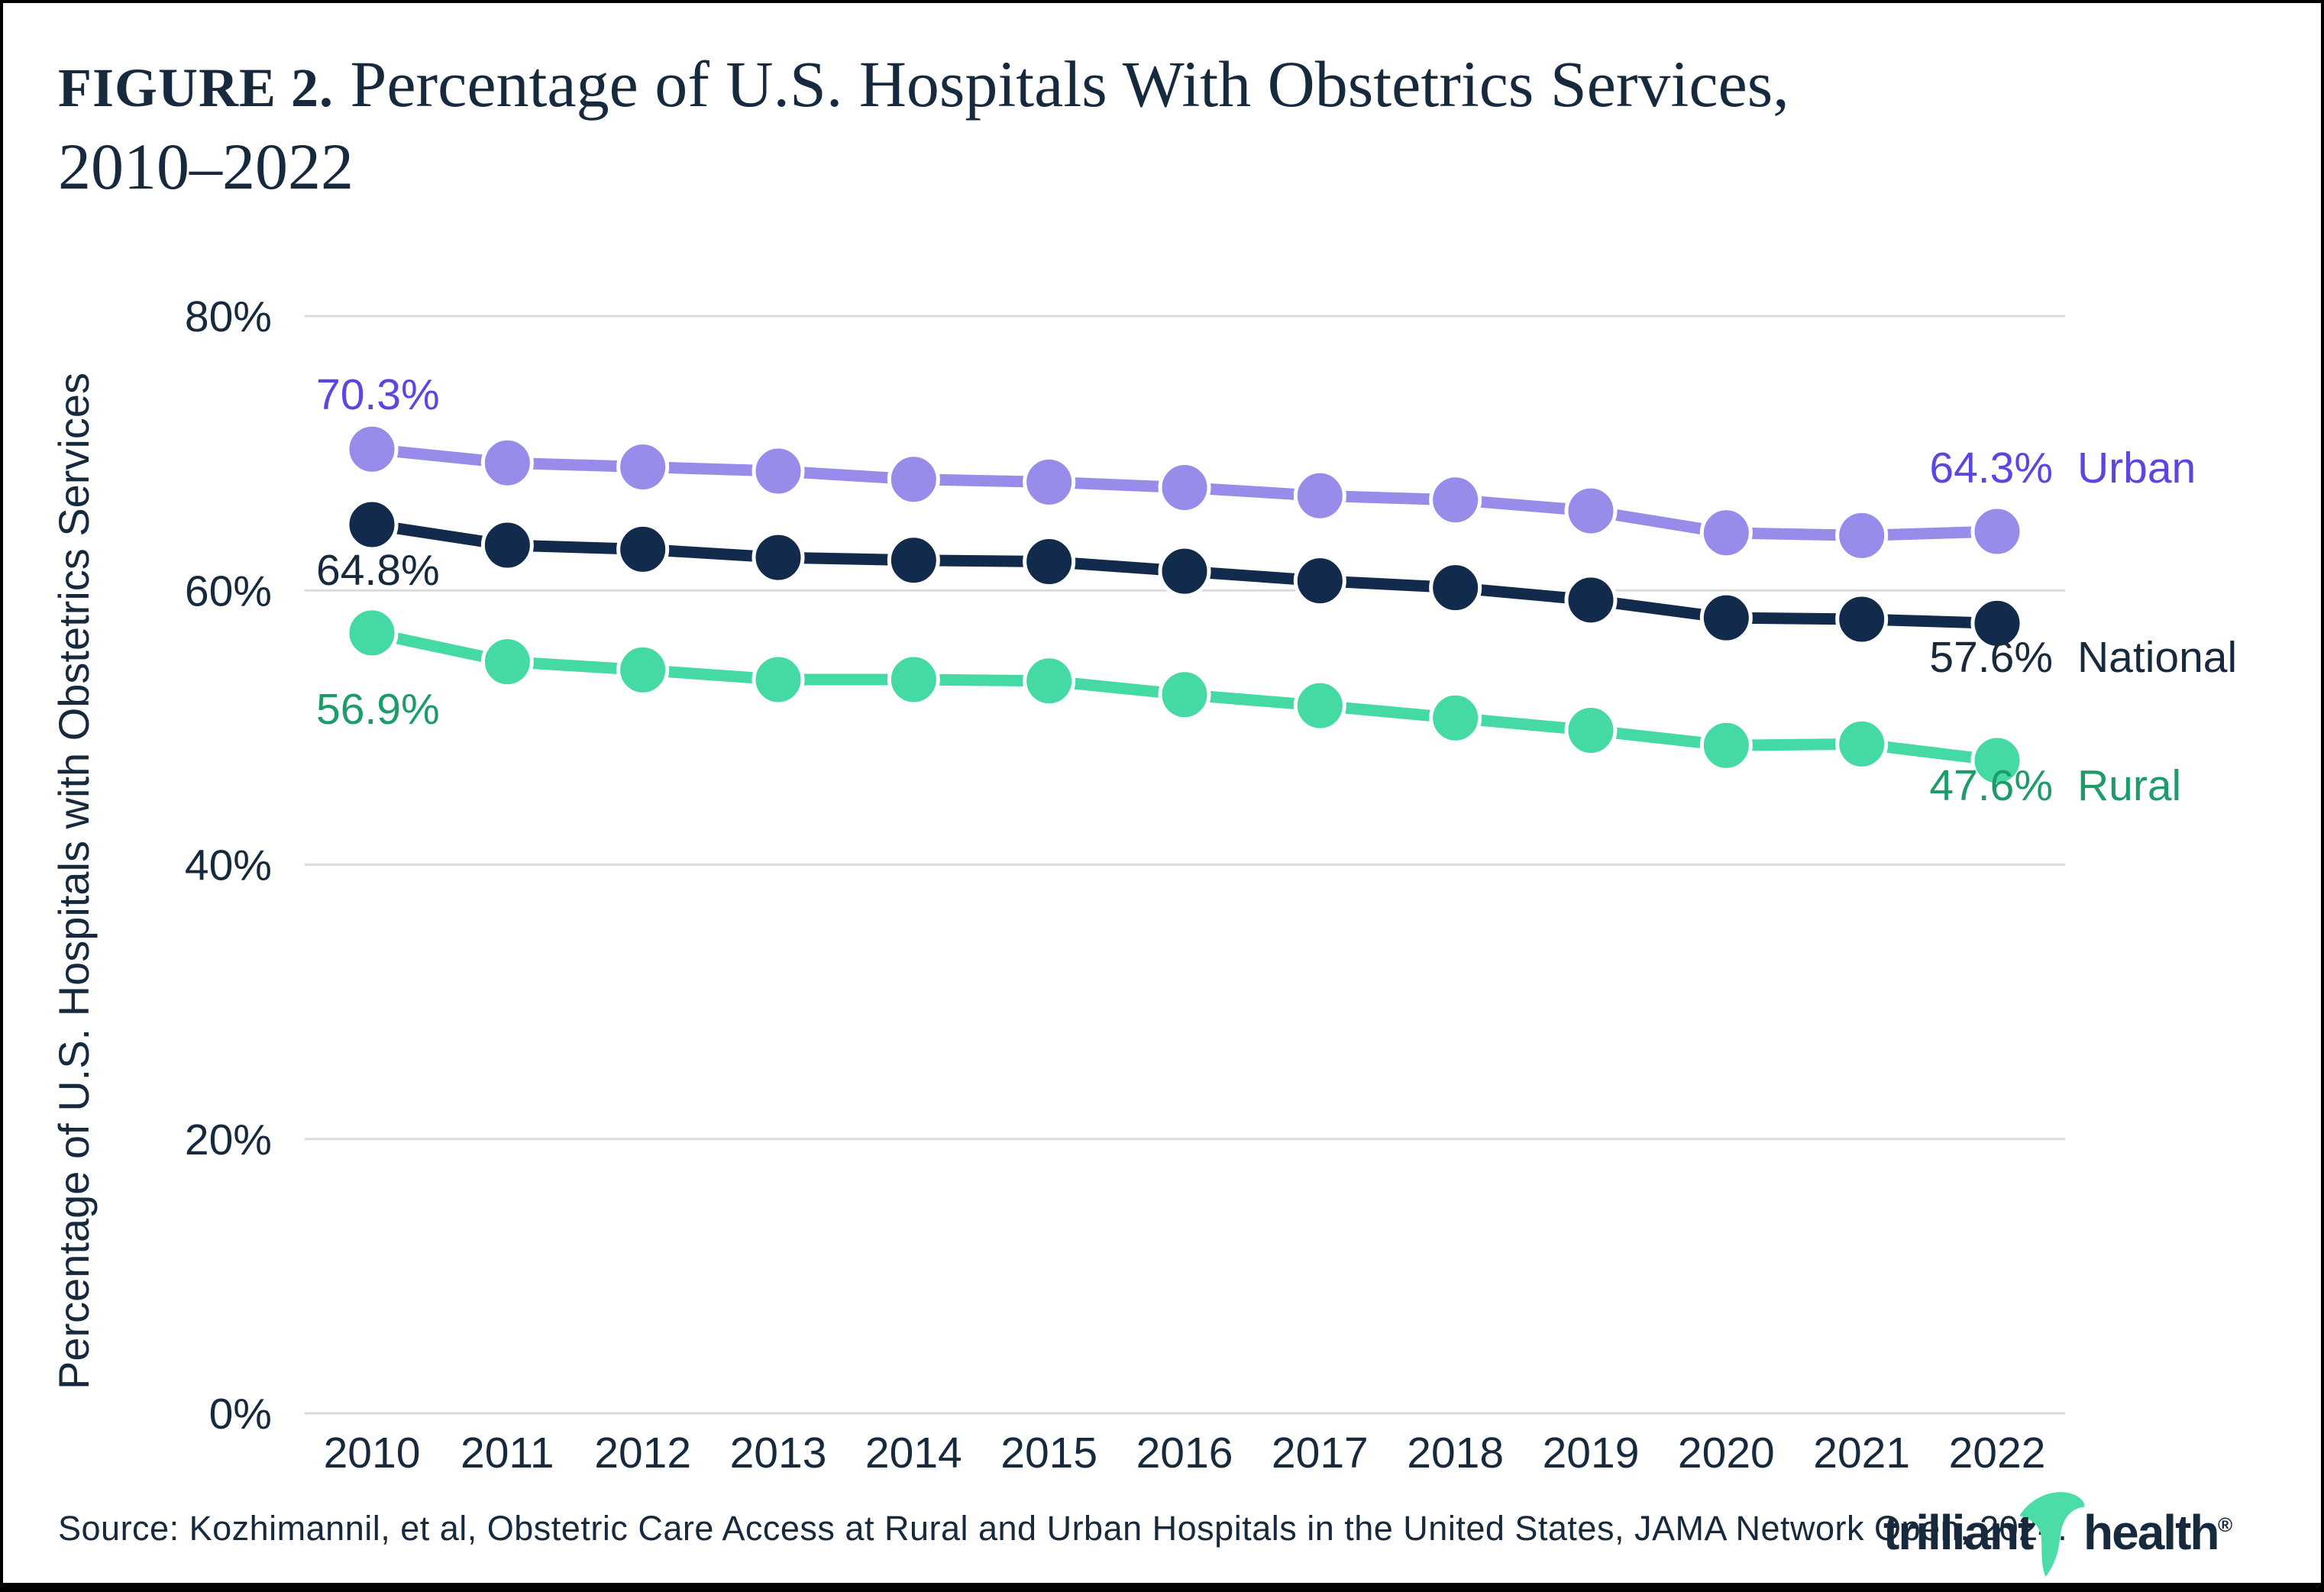  What do you see at coordinates (1049, 562) in the screenshot?
I see `data-point-national-2015` at bounding box center [1049, 562].